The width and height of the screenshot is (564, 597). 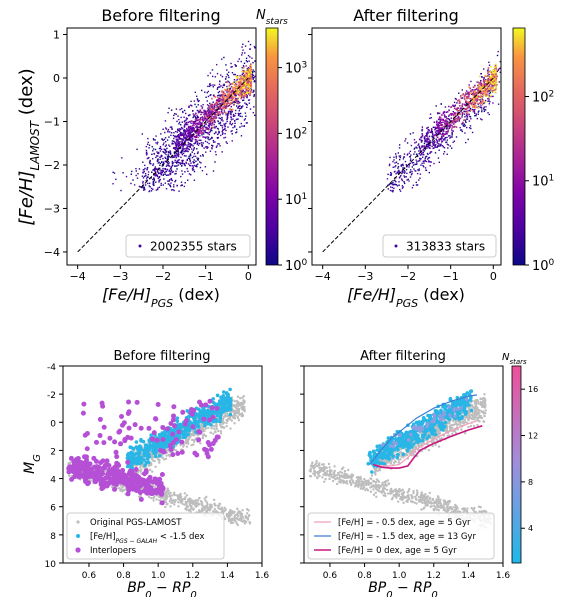 I want to click on colorbar-tick-label: 101, so click(x=296, y=200).